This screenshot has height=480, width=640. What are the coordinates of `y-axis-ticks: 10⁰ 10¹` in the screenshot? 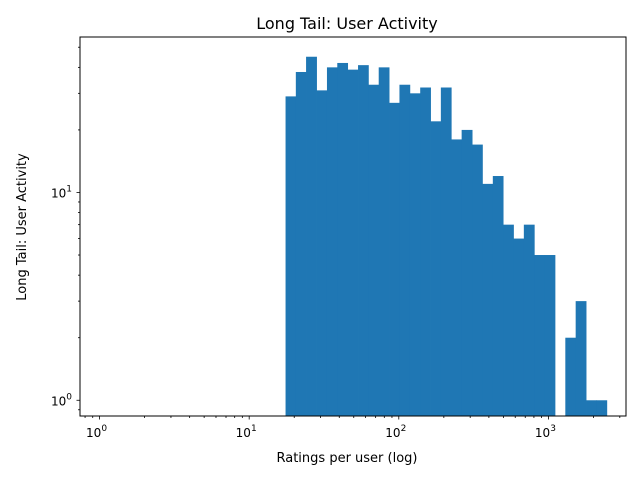 It's located at (65, 228).